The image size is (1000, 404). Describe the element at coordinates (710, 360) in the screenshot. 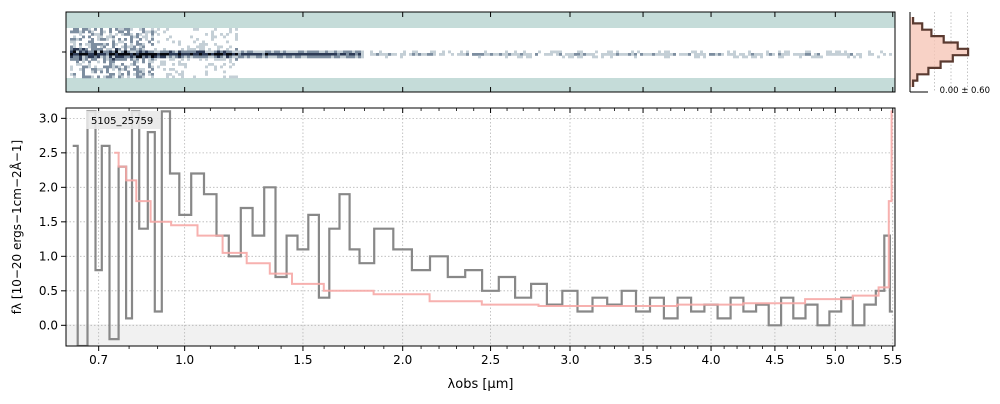

I see `x-tick-label: 4.0` at that location.